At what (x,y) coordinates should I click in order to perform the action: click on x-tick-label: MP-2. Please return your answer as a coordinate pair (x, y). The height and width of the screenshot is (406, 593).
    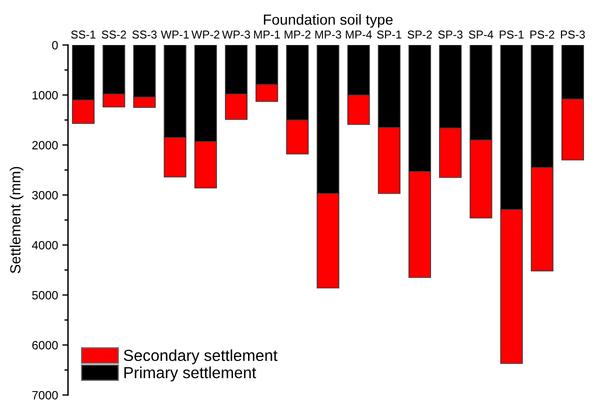
    Looking at the image, I should click on (297, 34).